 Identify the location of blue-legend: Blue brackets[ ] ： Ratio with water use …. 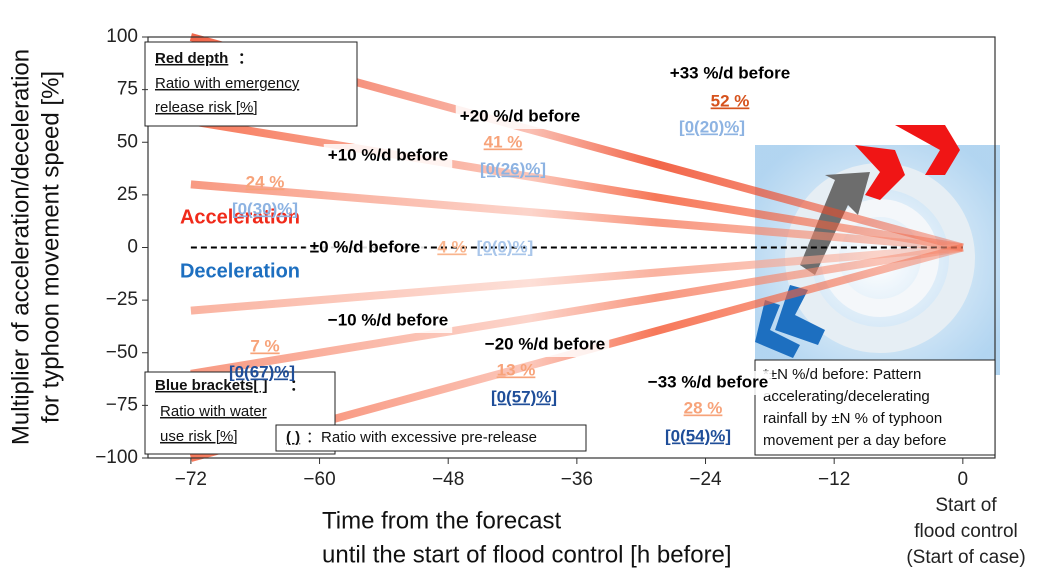
(365, 413).